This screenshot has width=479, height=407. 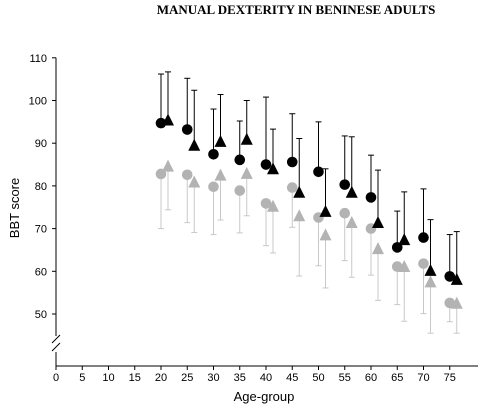 I want to click on x-tick-label: 40, so click(x=266, y=378).